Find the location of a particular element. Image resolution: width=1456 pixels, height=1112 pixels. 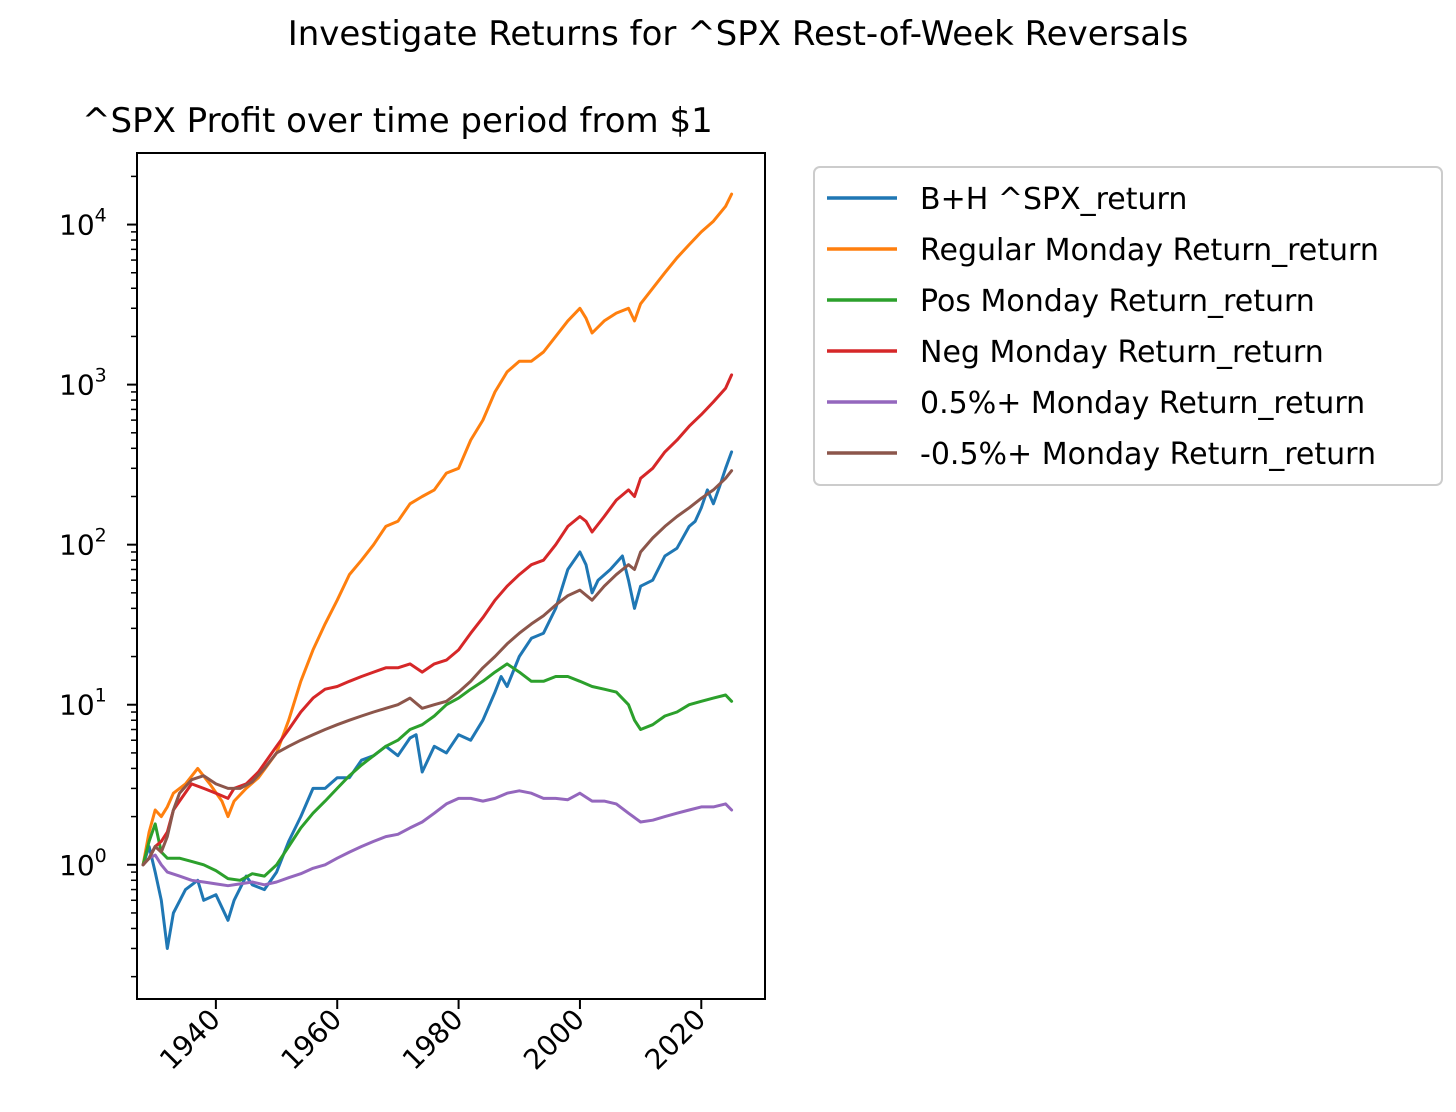

x-tick-label: 2020 is located at coordinates (676, 1040).